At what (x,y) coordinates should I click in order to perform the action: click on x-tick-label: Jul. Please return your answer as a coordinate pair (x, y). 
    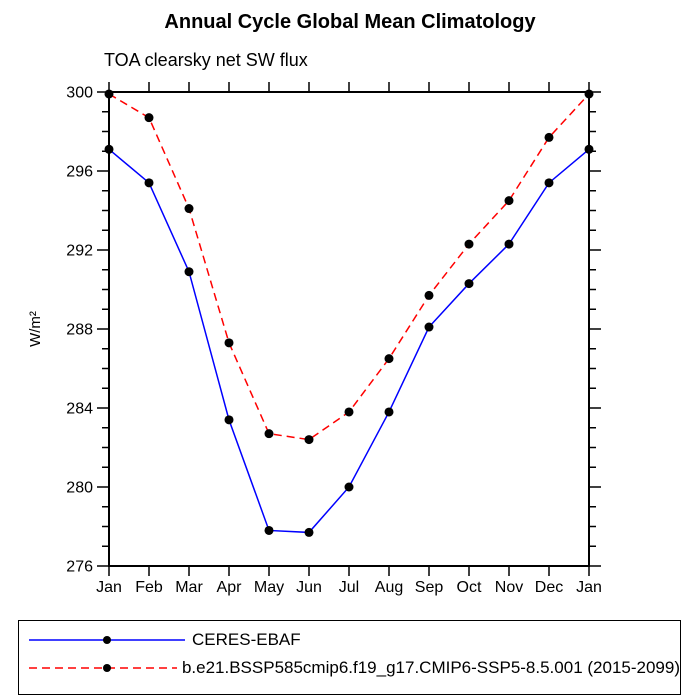
    Looking at the image, I should click on (349, 587).